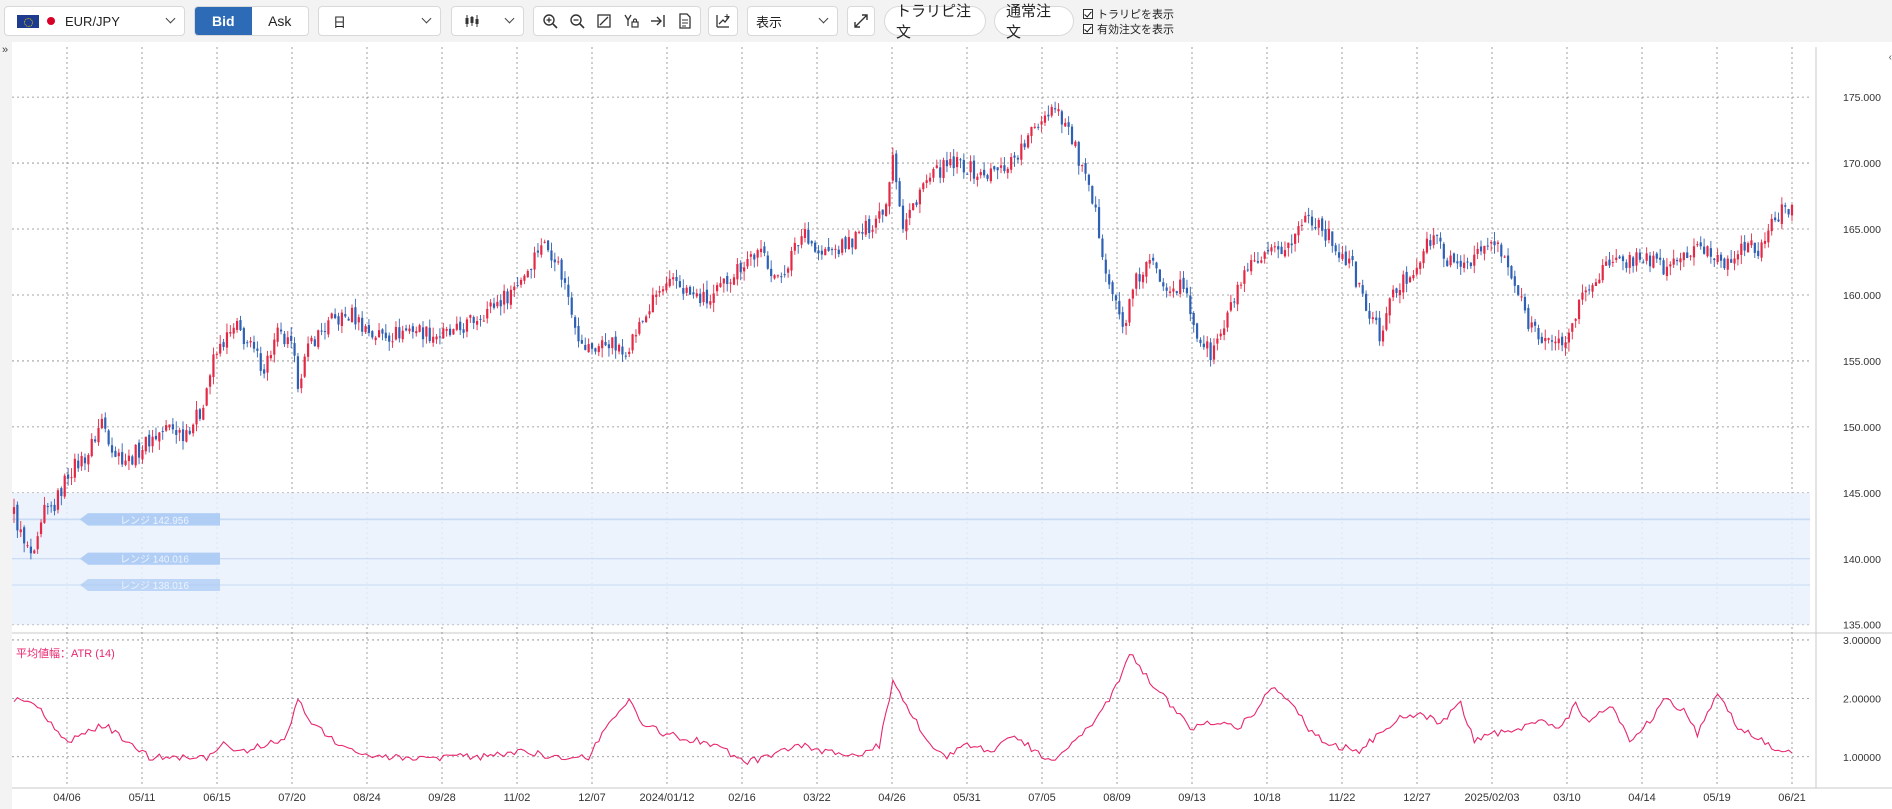  What do you see at coordinates (861, 21) in the screenshot?
I see `expand-icon` at bounding box center [861, 21].